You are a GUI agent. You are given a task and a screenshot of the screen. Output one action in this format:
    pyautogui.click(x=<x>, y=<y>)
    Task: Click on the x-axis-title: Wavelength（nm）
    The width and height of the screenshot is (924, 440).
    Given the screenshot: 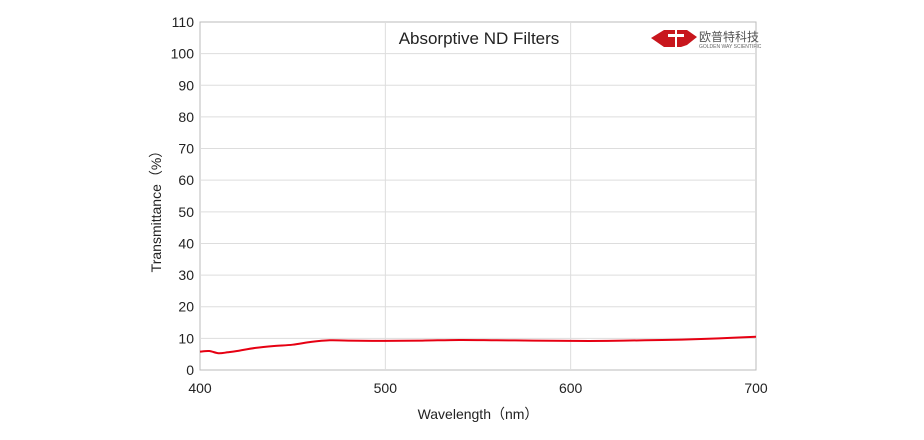 What is the action you would take?
    pyautogui.click(x=478, y=414)
    